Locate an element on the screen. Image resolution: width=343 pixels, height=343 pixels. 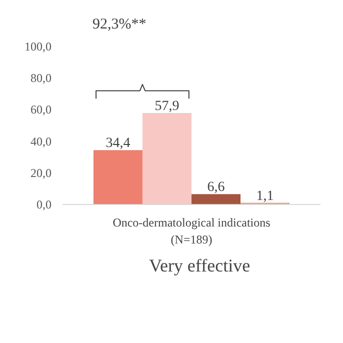
y-tick-label: 0,0 is located at coordinates (44, 205).